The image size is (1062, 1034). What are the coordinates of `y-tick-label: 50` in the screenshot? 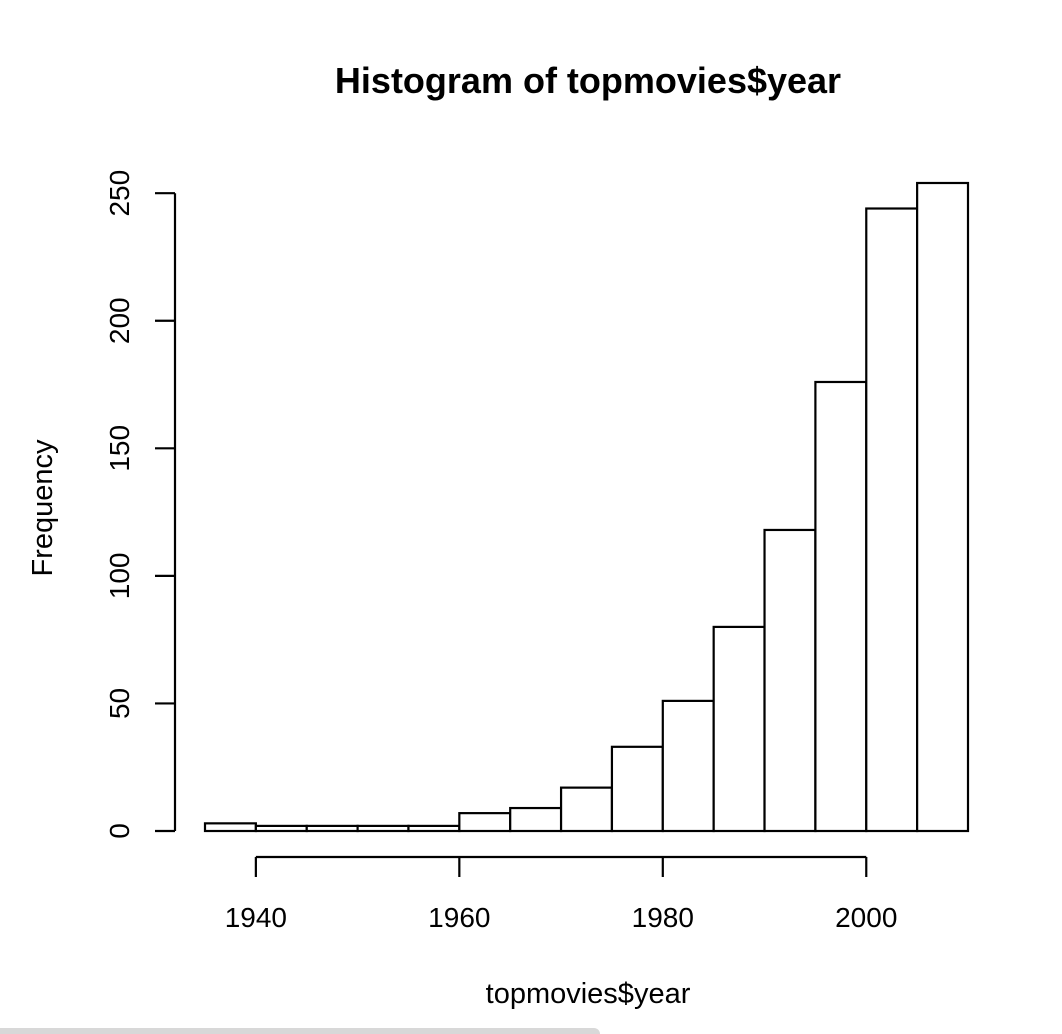 It's located at (119, 703).